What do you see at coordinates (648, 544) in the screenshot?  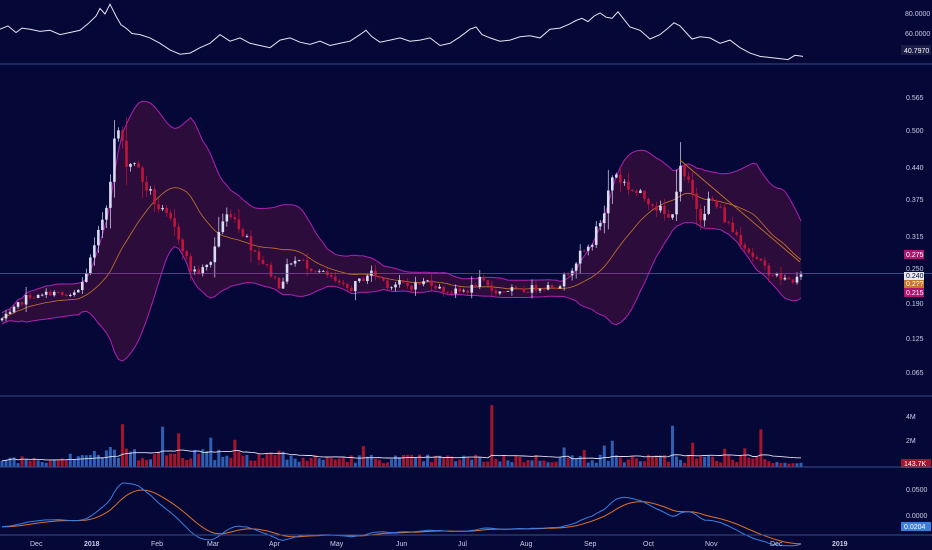 I see `x-tick-oct: Oct` at bounding box center [648, 544].